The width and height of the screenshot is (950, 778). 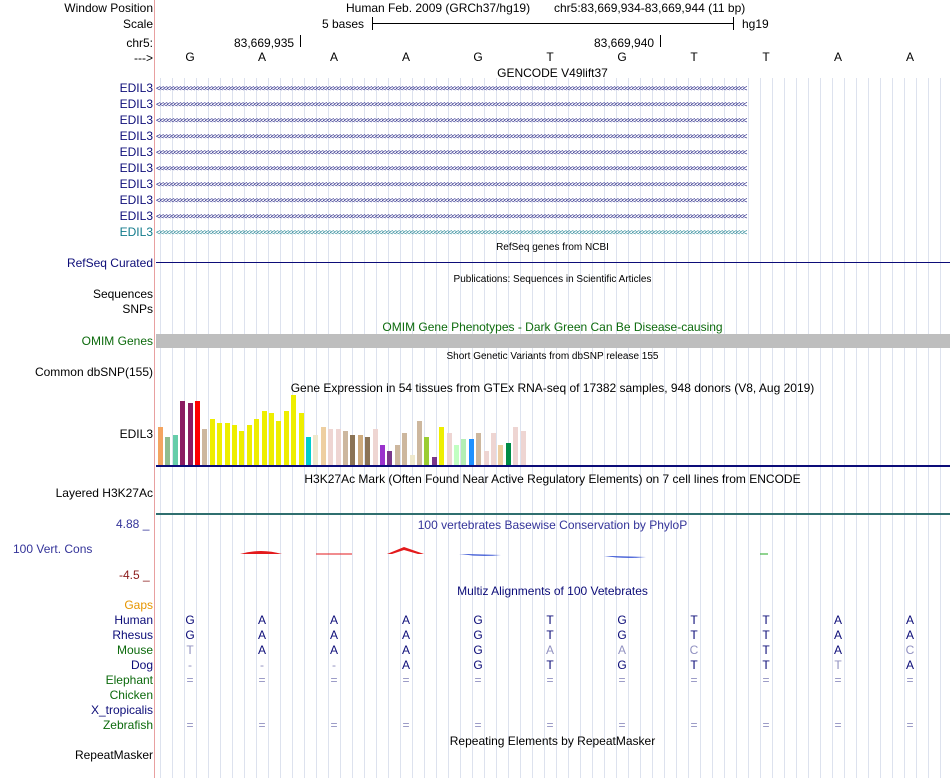 What do you see at coordinates (104, 493) in the screenshot?
I see `h3k27ac-track-label: Layered H3K27Ac` at bounding box center [104, 493].